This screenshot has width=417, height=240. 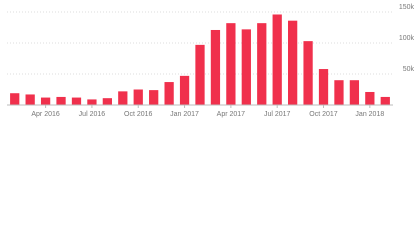 I want to click on x-tick-label: Jan 2017, so click(x=184, y=114).